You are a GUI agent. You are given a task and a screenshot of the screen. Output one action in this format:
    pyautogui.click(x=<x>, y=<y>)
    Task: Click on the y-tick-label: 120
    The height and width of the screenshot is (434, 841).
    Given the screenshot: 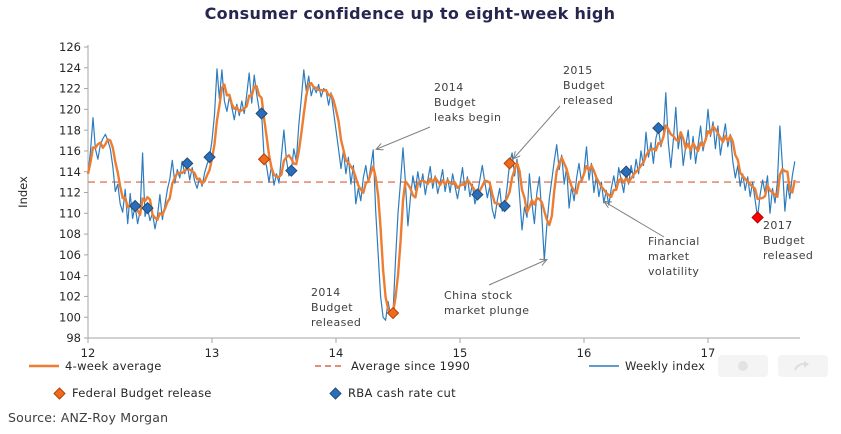 What is the action you would take?
    pyautogui.click(x=70, y=109)
    